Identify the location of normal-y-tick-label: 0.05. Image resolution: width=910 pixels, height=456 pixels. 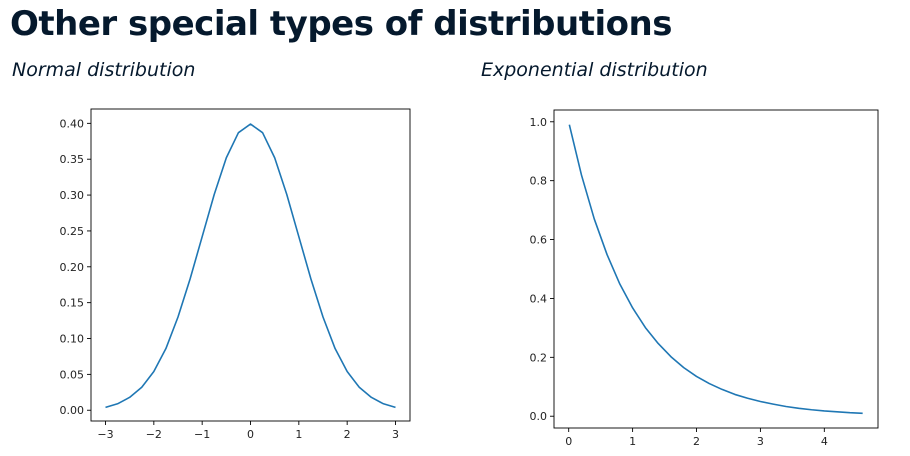
(72, 374).